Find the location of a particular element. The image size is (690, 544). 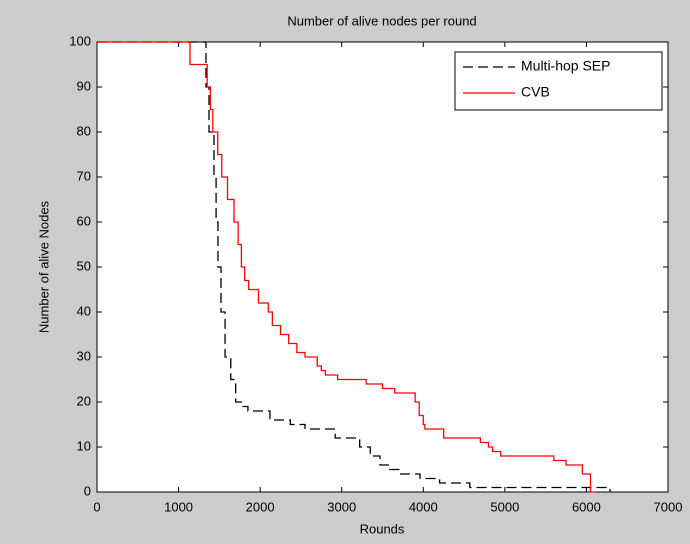

x-tick-label: 3000 is located at coordinates (341, 506).